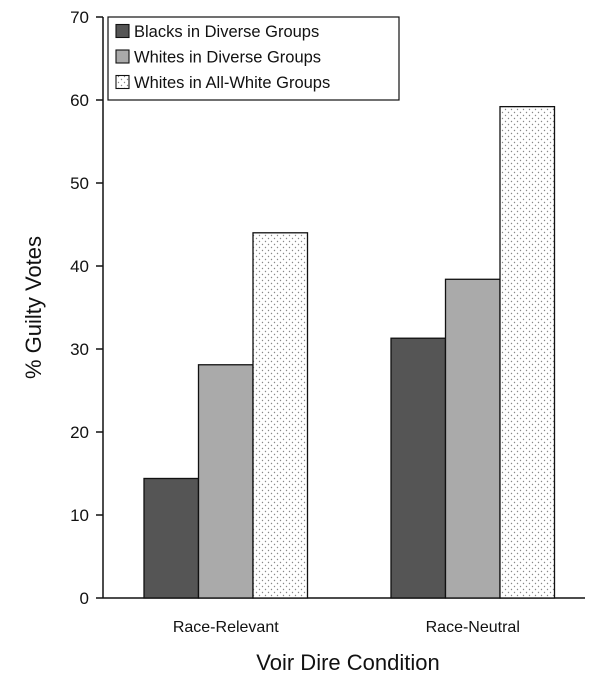 The image size is (597, 674). What do you see at coordinates (346, 627) in the screenshot?
I see `x-axis-tick-labels: Race-Relevant Race-Neutral` at bounding box center [346, 627].